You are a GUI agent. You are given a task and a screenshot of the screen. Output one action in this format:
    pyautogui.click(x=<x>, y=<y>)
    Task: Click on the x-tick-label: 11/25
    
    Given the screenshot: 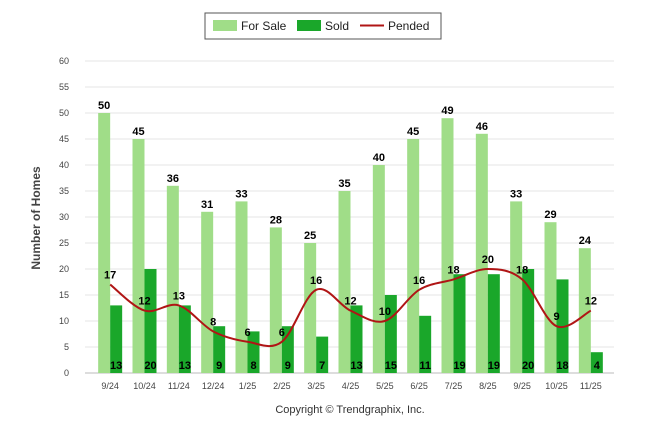 What is the action you would take?
    pyautogui.click(x=591, y=386)
    